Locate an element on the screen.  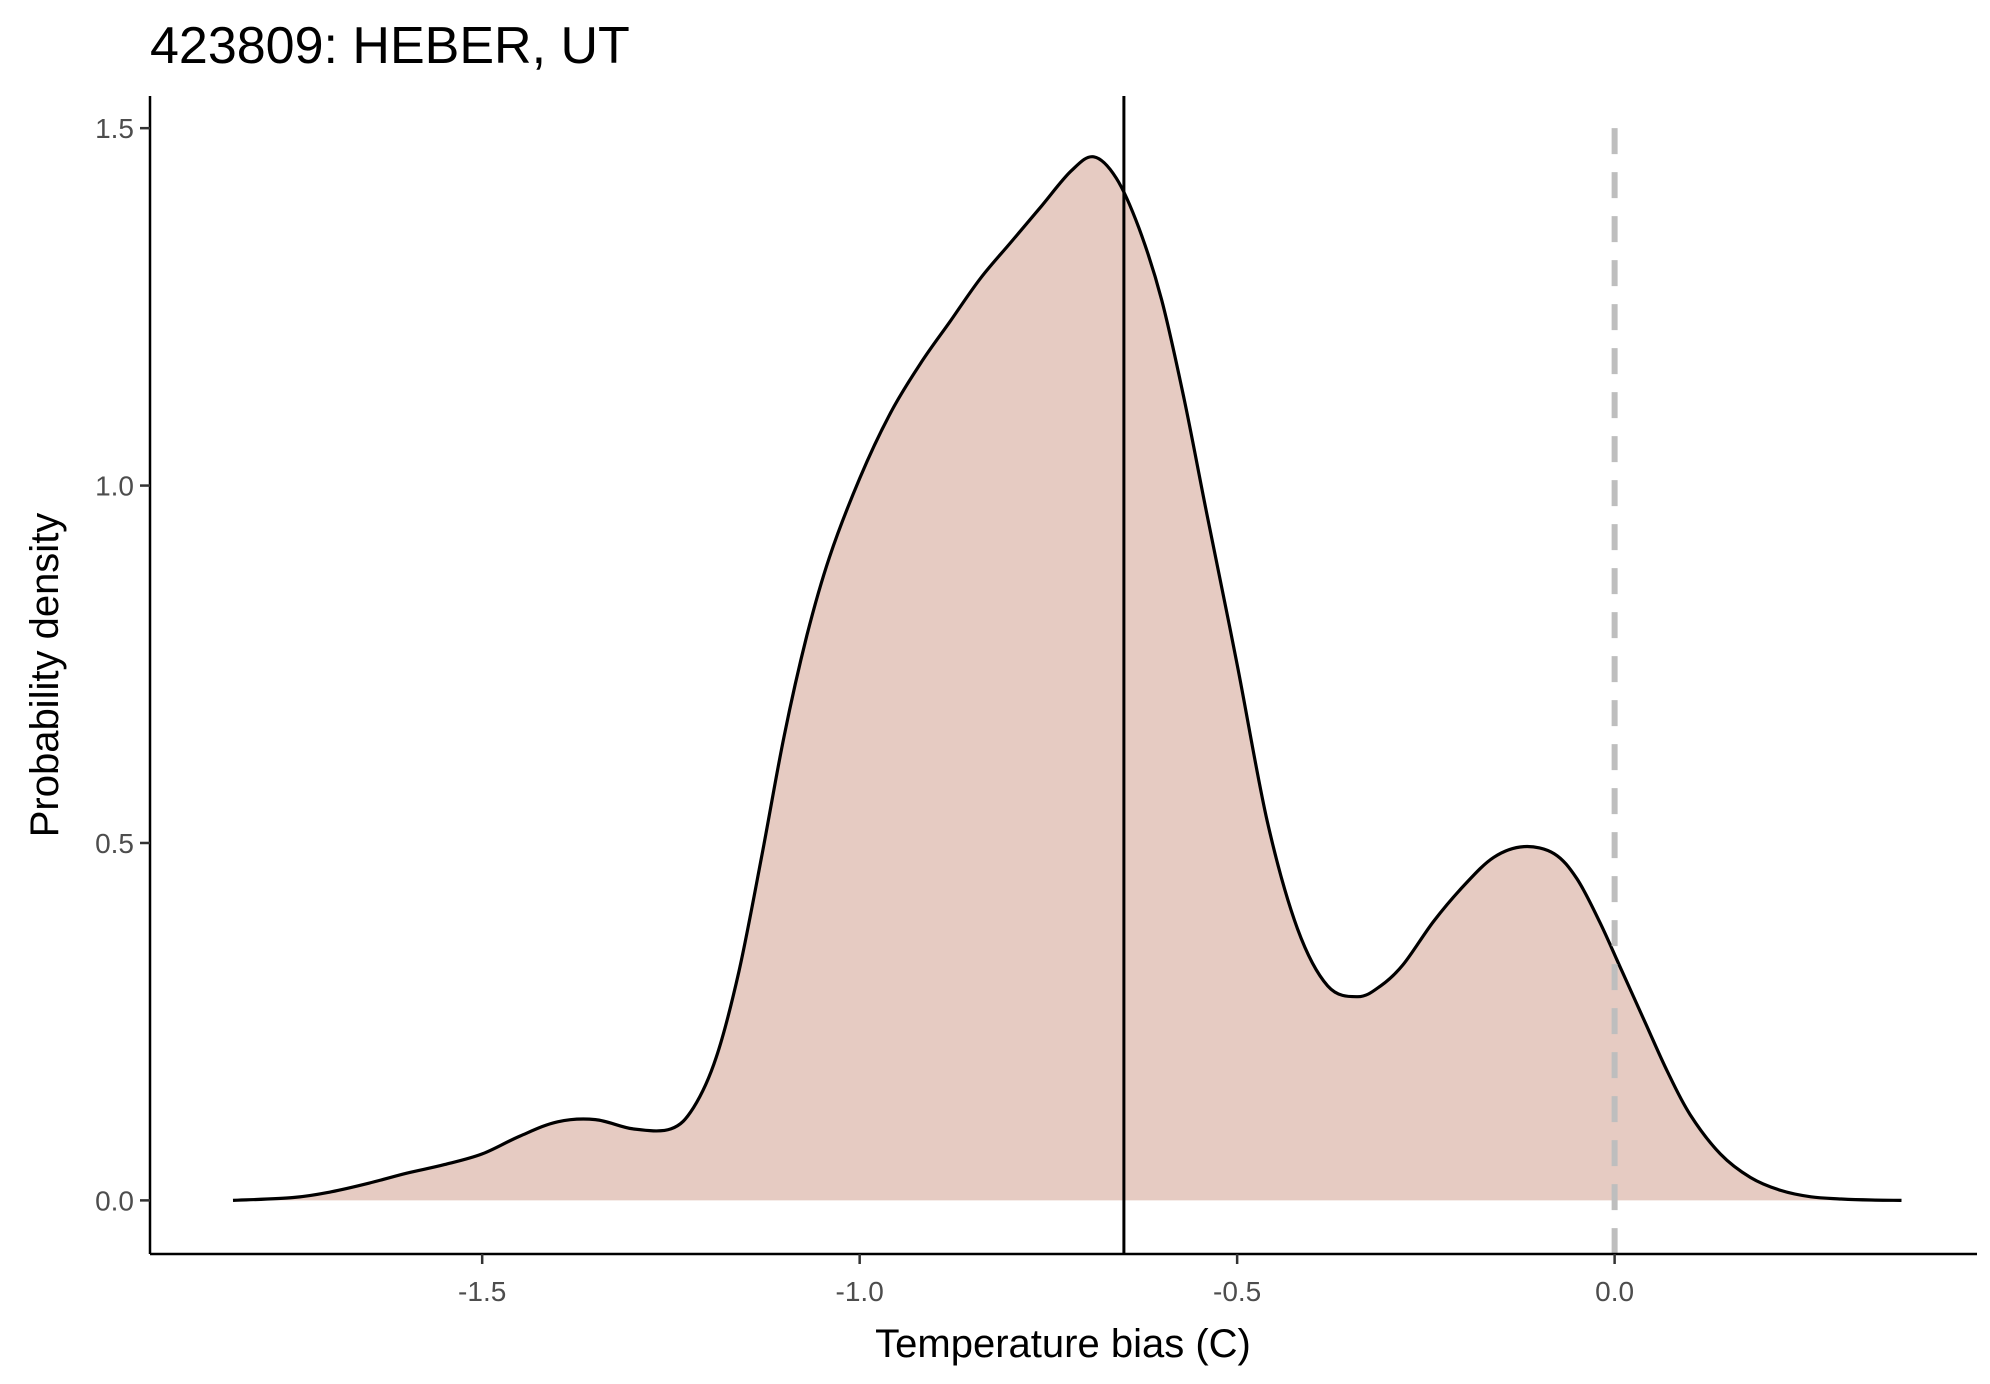
chart-title: 423809: HEBER, UT is located at coordinates (390, 46).